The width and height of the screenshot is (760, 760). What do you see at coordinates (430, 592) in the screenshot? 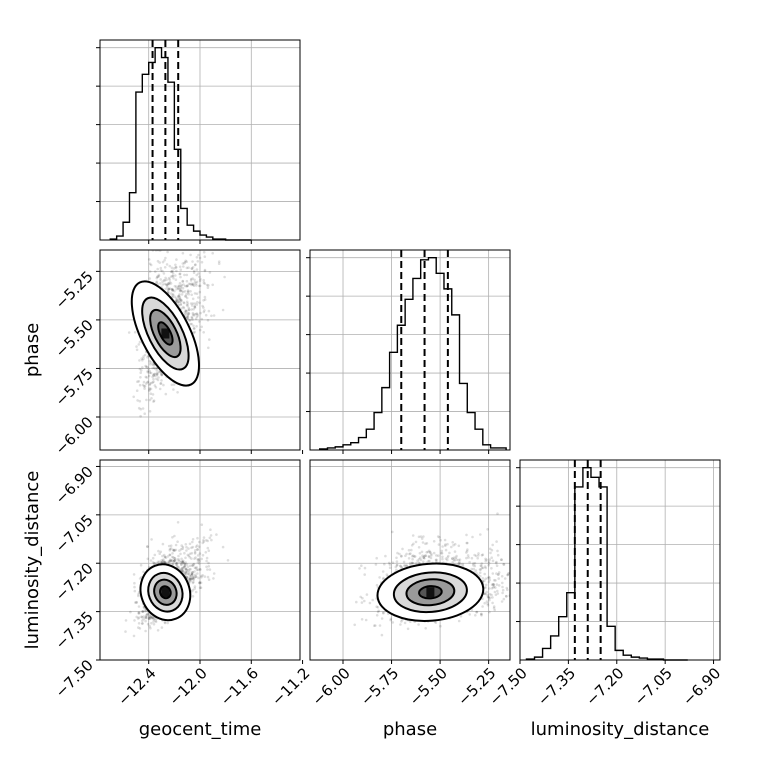
I see `density-peak` at bounding box center [430, 592].